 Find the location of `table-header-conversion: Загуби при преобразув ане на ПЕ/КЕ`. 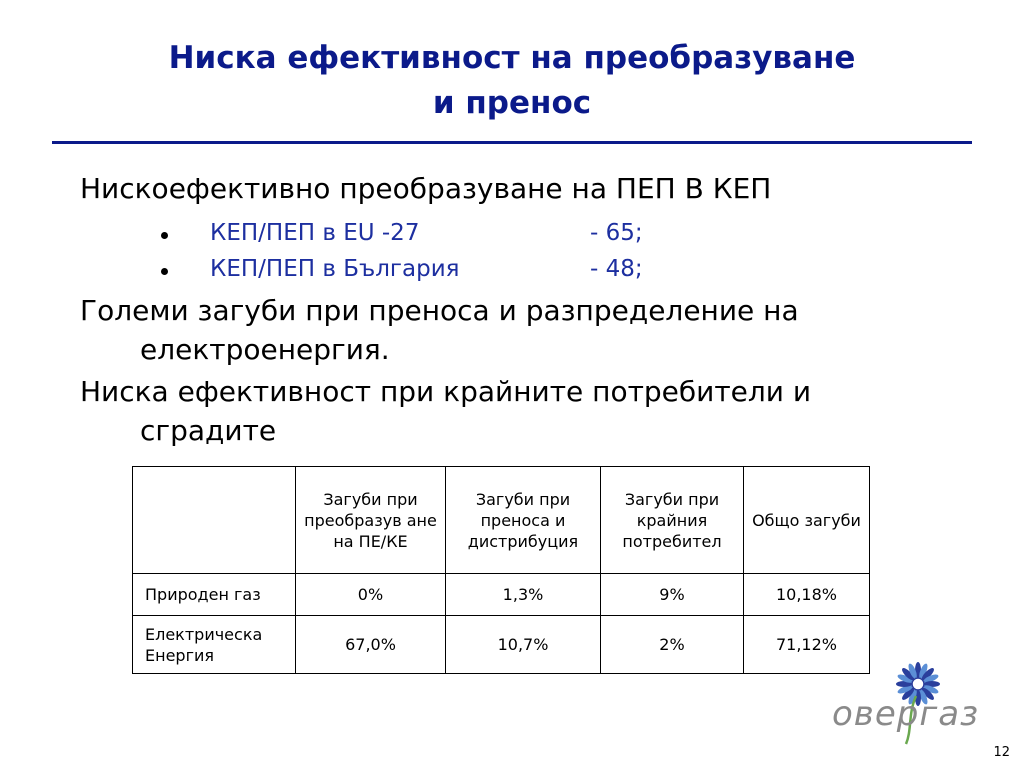

table-header-conversion: Загуби при преобразув ане на ПЕ/КЕ is located at coordinates (370, 520).